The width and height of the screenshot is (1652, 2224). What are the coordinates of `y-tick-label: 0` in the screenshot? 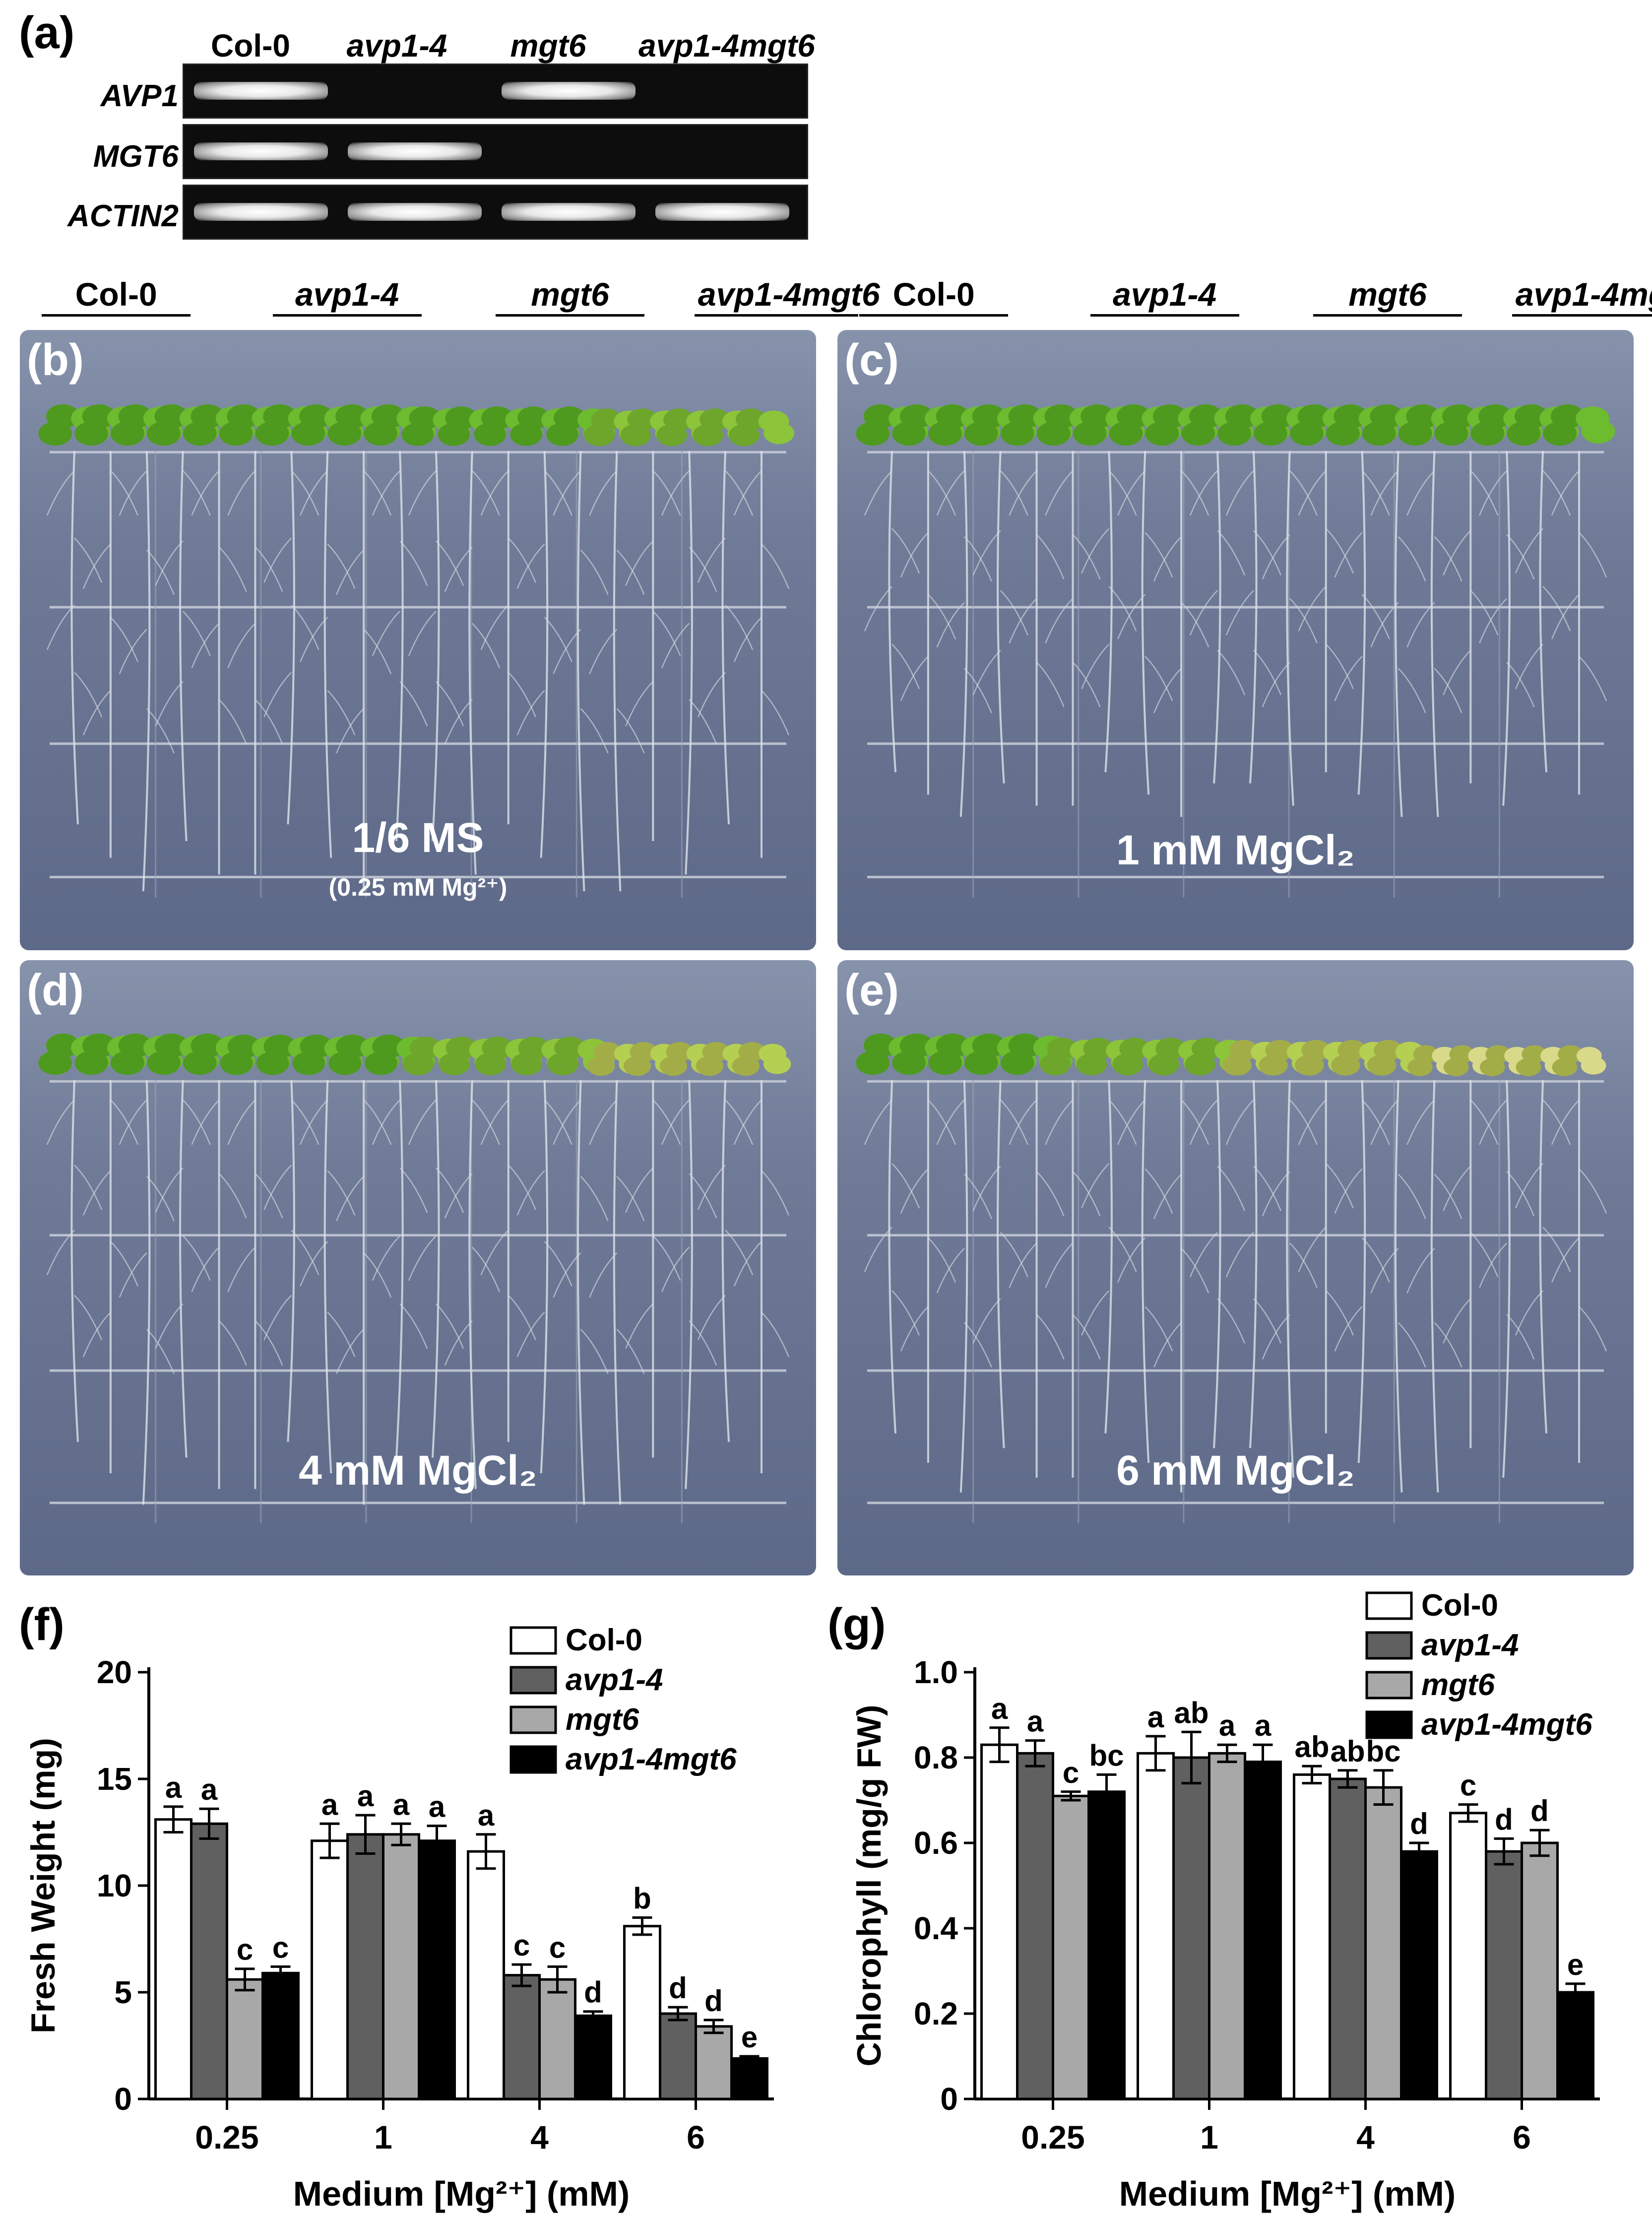 It's located at (123, 2099).